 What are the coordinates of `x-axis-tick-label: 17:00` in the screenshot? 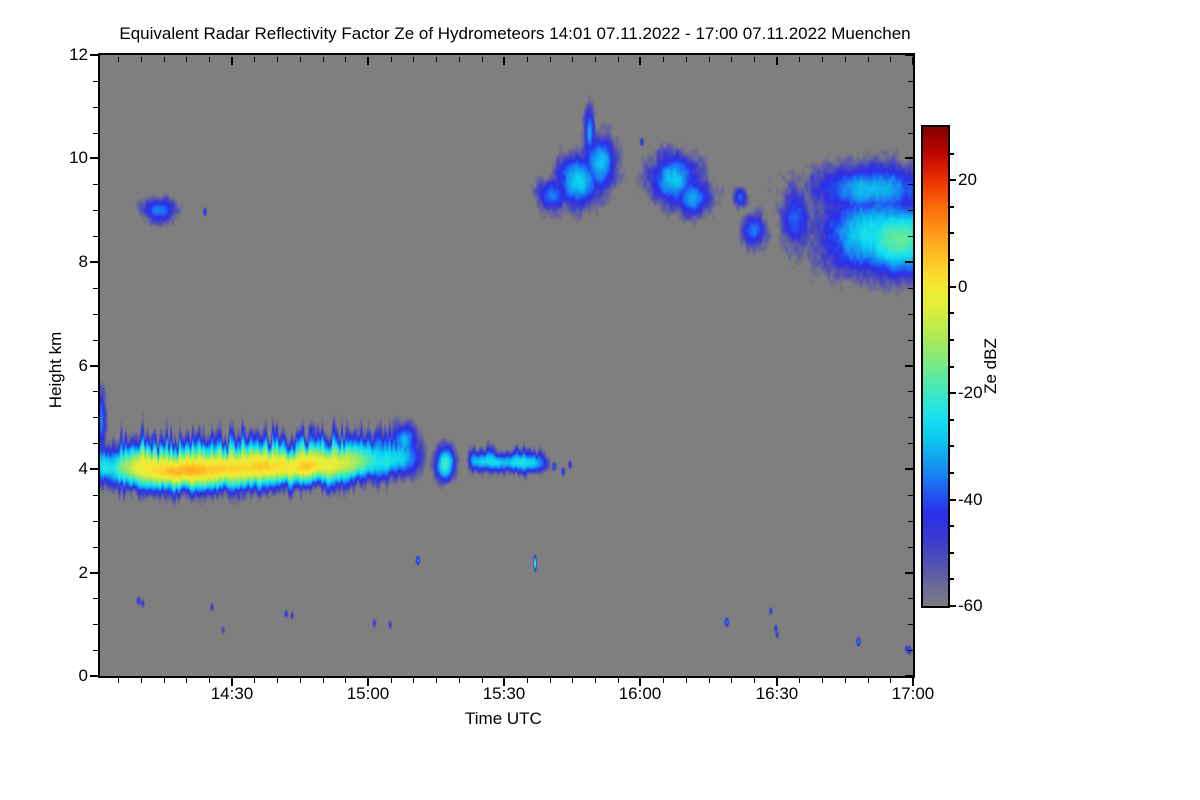 It's located at (913, 693).